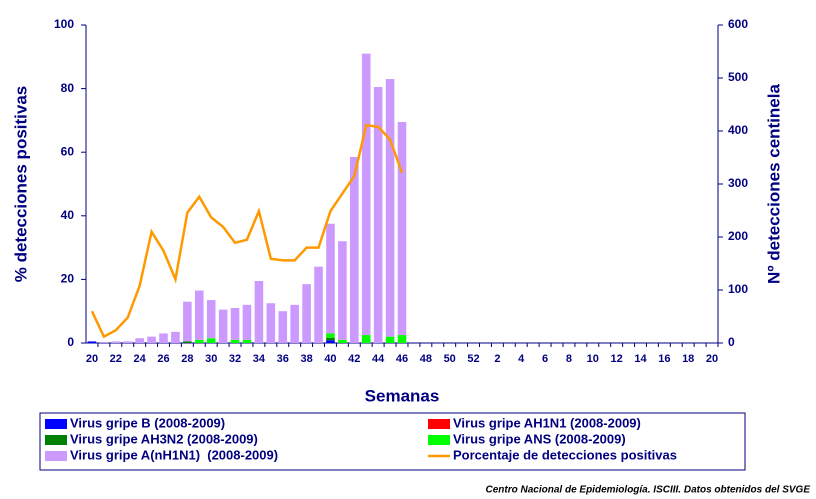  Describe the element at coordinates (565, 454) in the screenshot. I see `legend-label: Porcentaje de detecciones positivas` at that location.